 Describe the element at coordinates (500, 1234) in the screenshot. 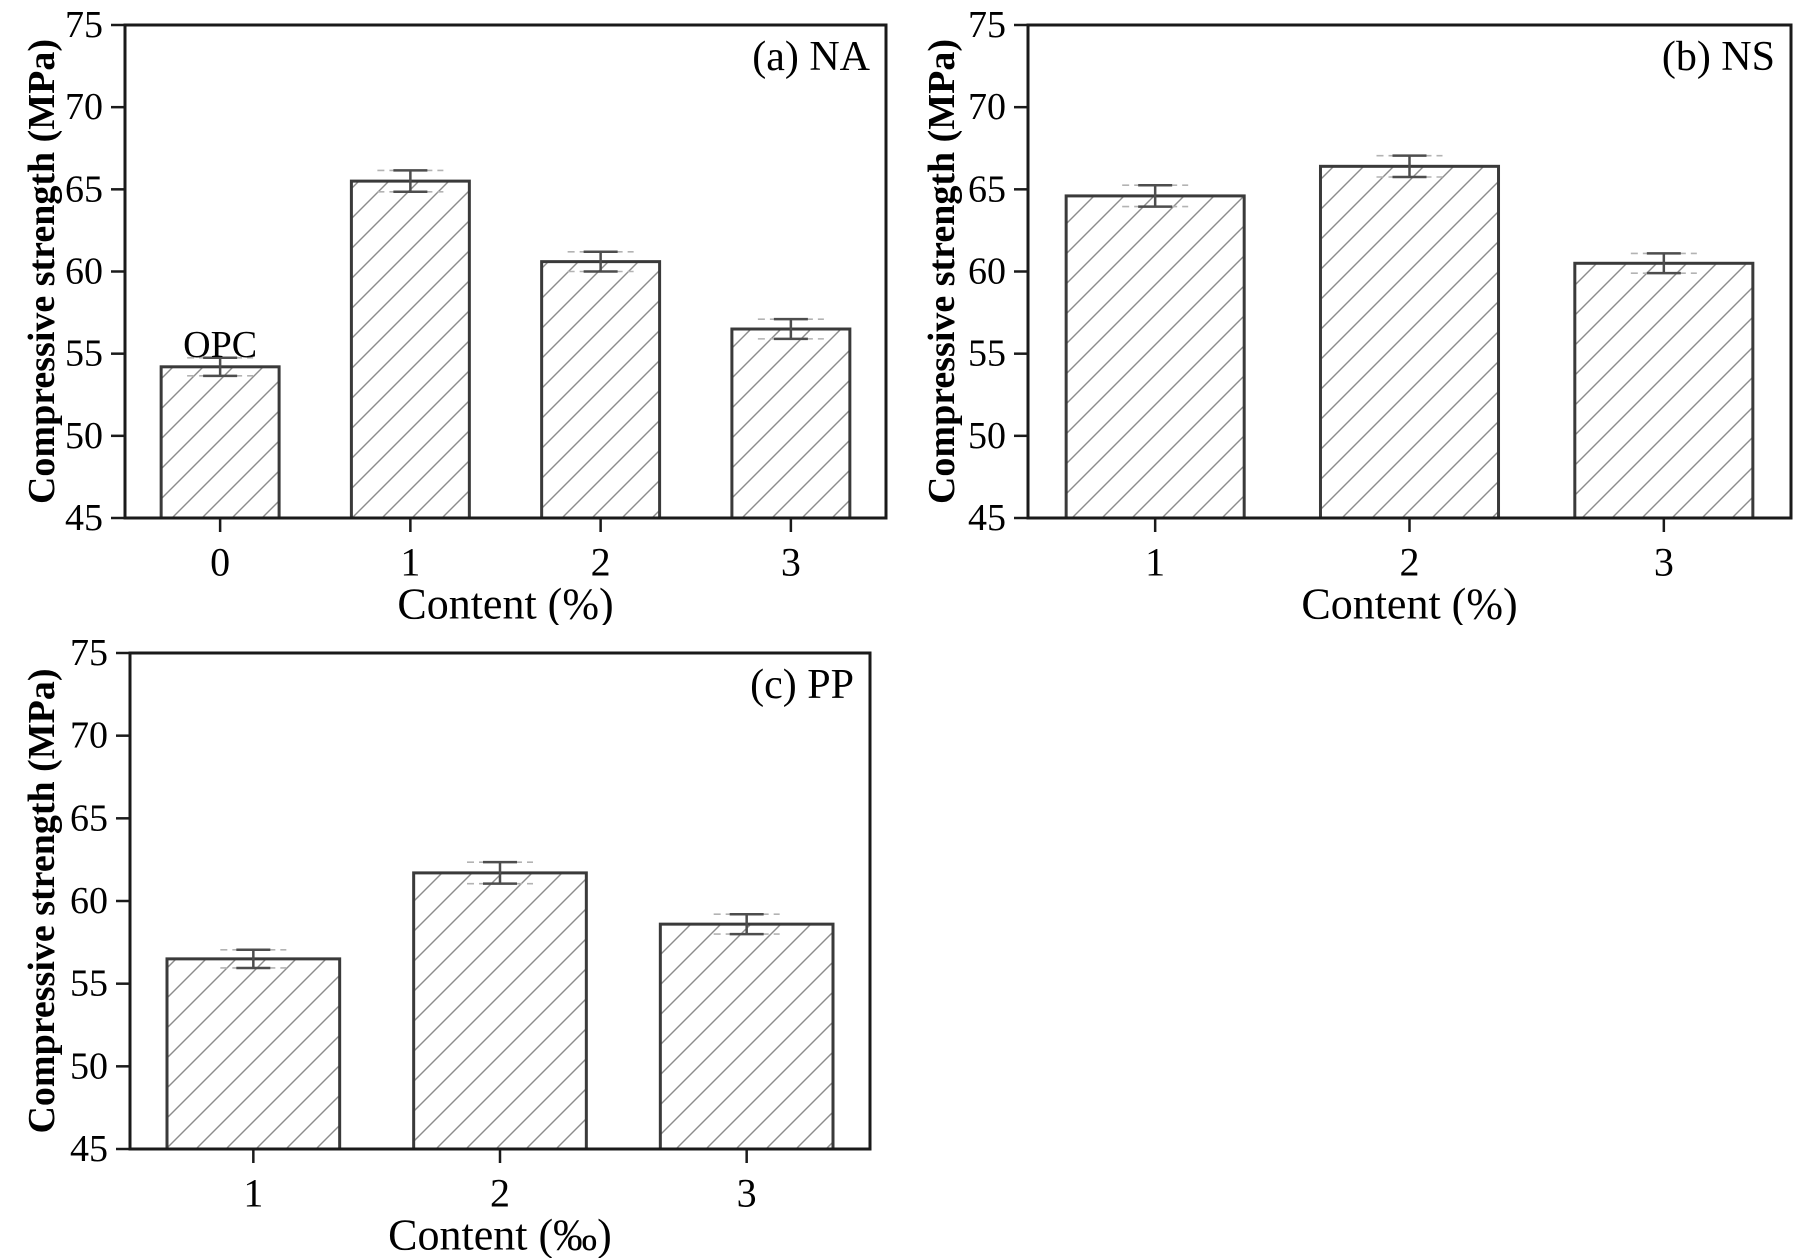

I see `x-axis-label: Content (‰)` at that location.